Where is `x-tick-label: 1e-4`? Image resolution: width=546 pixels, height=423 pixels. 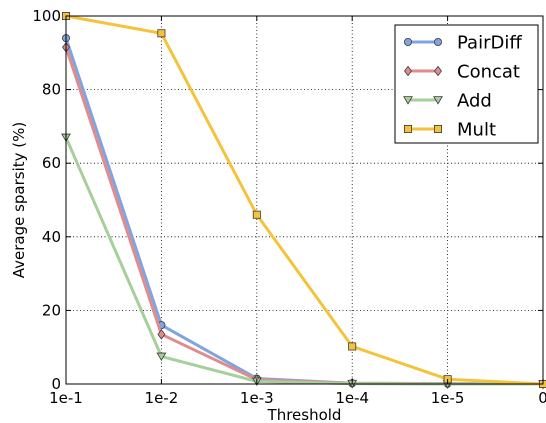 x-tick-label: 1e-4 is located at coordinates (352, 398).